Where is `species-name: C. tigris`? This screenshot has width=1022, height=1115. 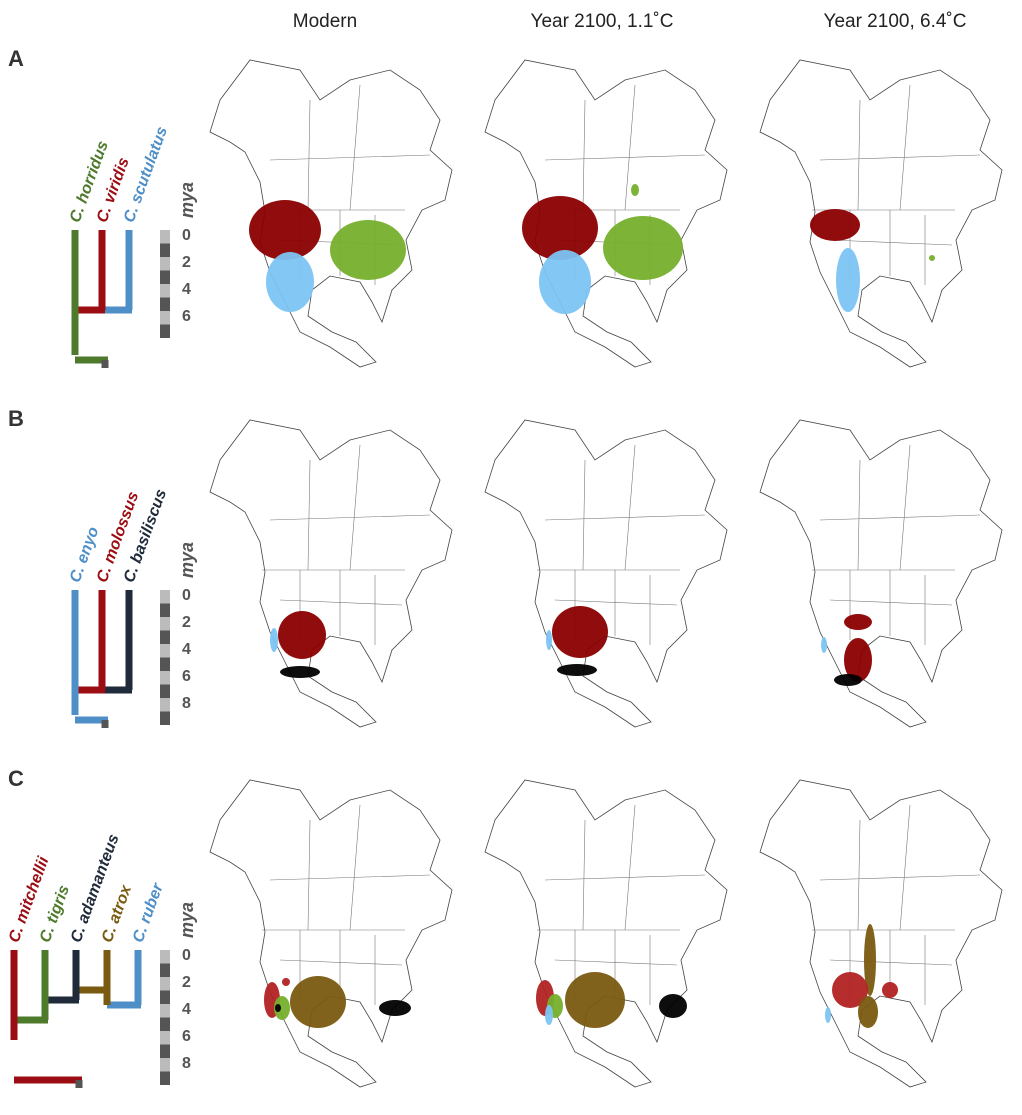 species-name: C. tigris is located at coordinates (55, 914).